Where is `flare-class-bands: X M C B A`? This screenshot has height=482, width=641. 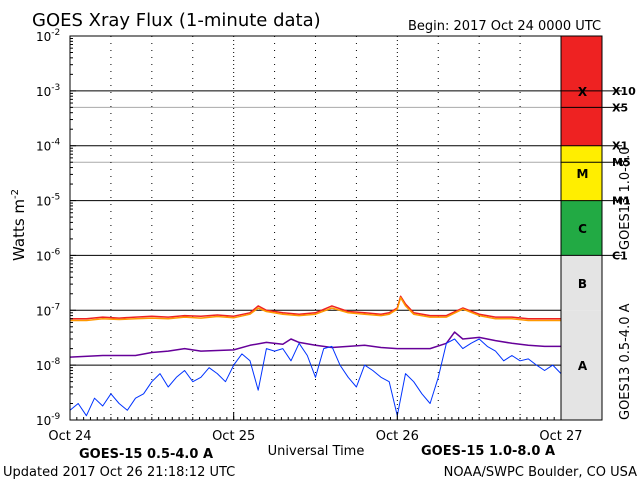
flare-class-bands: X M C B A is located at coordinates (581, 228).